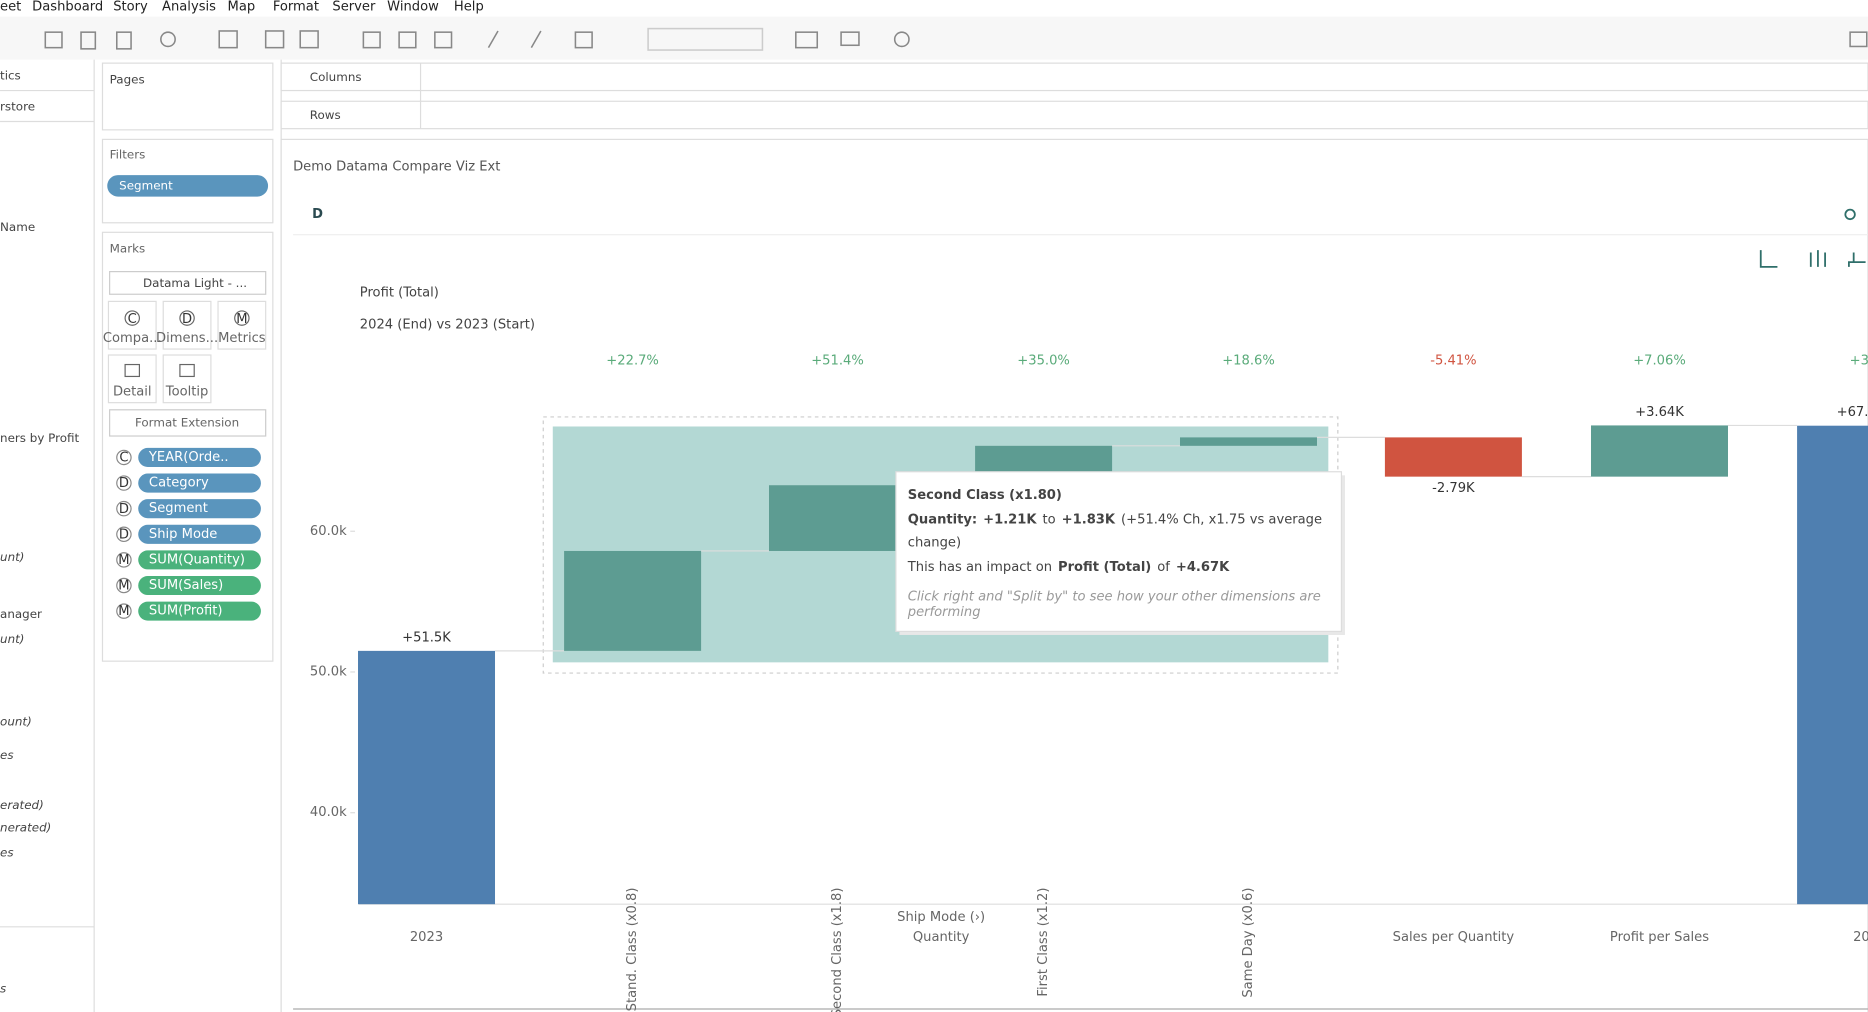 The image size is (1868, 1012). What do you see at coordinates (407, 40) in the screenshot?
I see `sort-asc-icon` at bounding box center [407, 40].